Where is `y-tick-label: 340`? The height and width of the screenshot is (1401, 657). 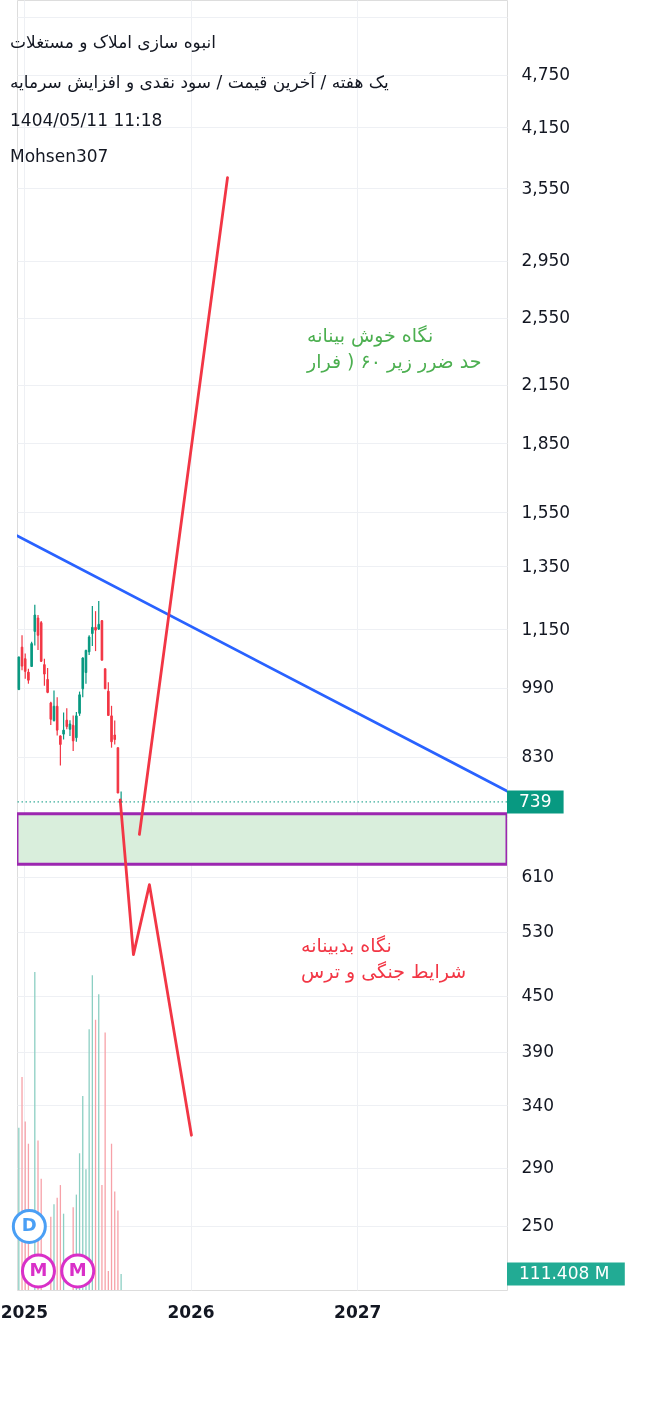
y-tick-label: 340 is located at coordinates (537, 1104).